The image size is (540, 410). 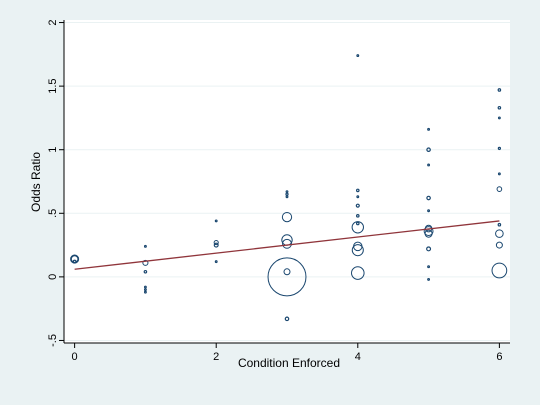 I want to click on y-axis: -.5 0 .5 1 1.5 2, so click(x=56, y=183).